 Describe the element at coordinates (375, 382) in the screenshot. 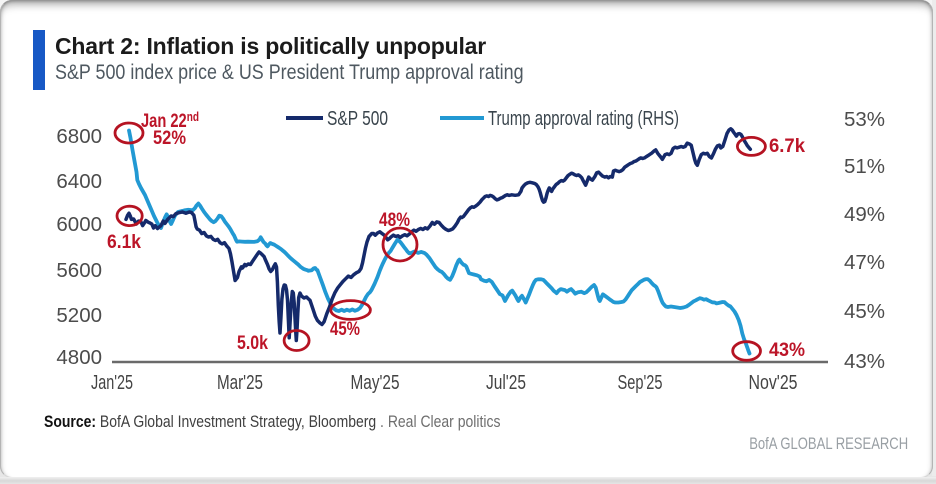

I see `svg-text: May'25` at that location.